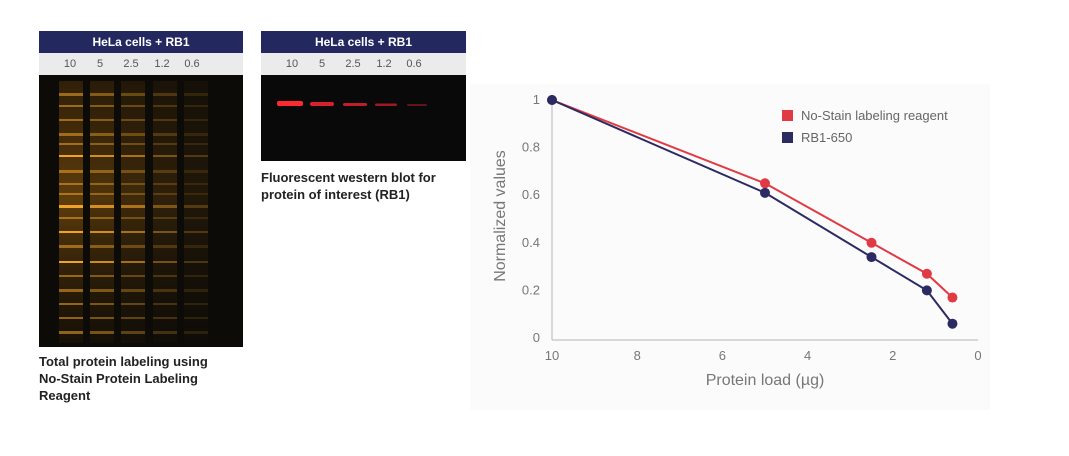  I want to click on x-tick-label: 4, so click(807, 355).